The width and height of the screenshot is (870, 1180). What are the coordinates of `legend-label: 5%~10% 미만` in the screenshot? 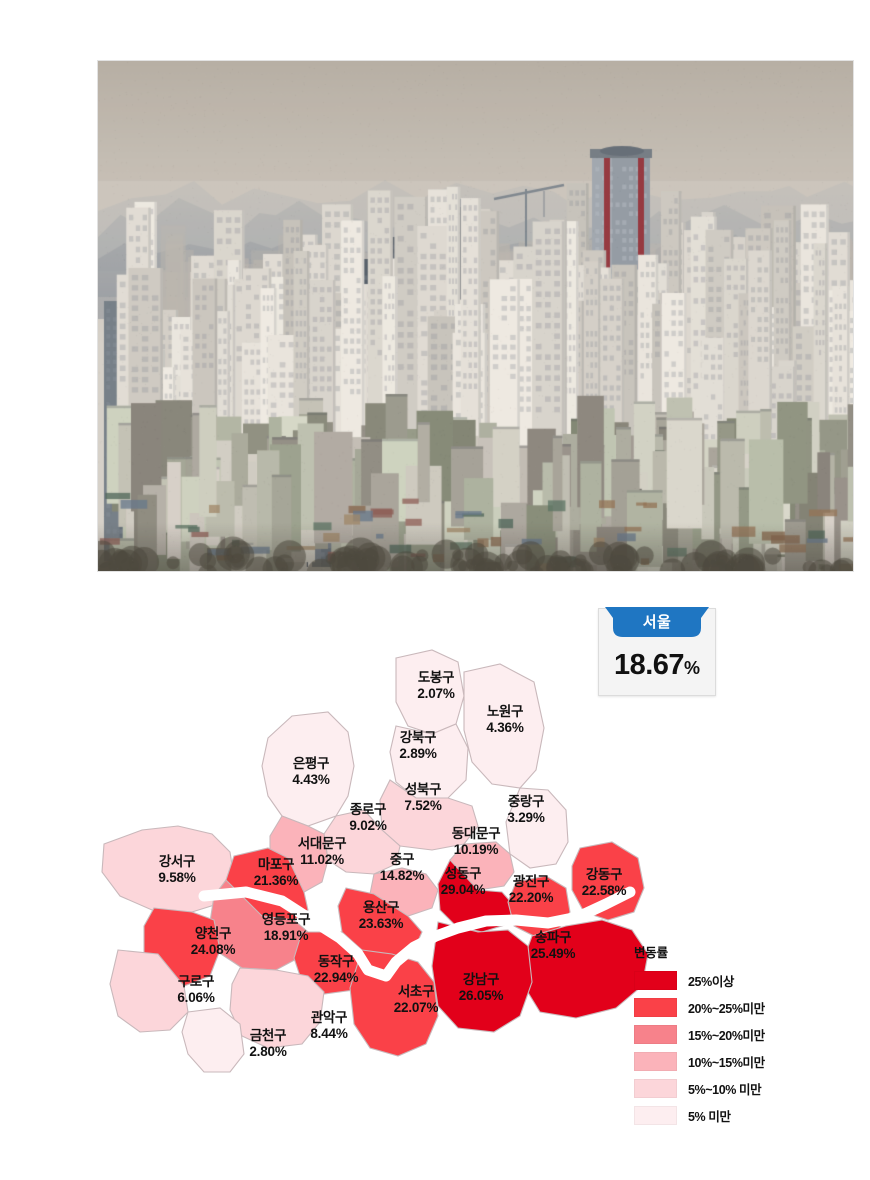 It's located at (725, 1090).